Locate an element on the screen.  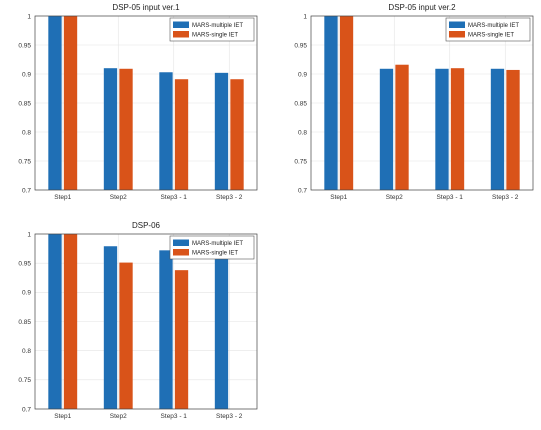
chart-title: DSP-05 input ver.1 is located at coordinates (146, 7).